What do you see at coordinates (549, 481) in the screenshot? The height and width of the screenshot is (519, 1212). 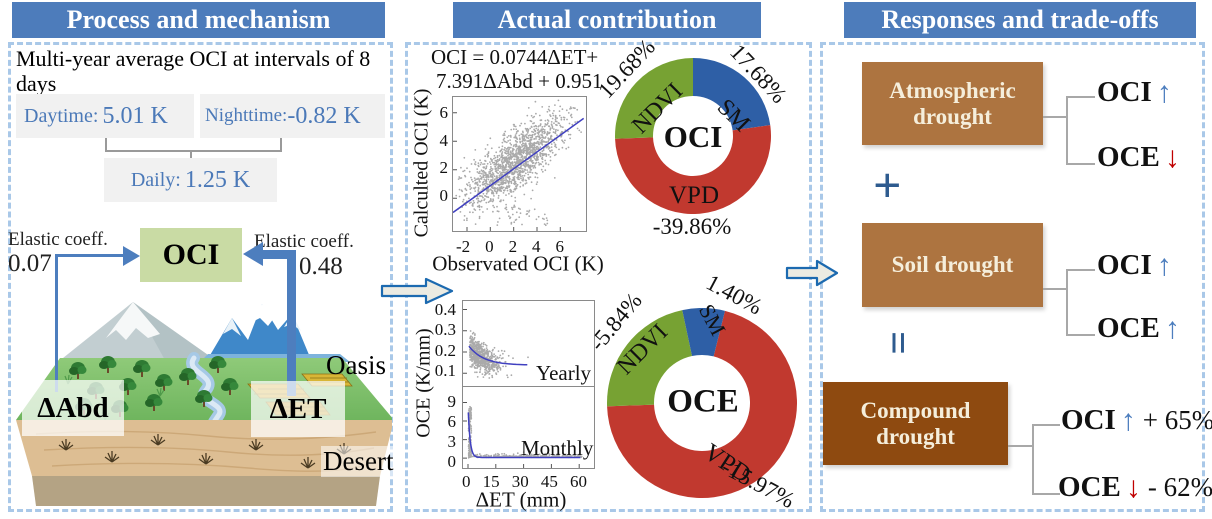 I see `tick-label: 45` at bounding box center [549, 481].